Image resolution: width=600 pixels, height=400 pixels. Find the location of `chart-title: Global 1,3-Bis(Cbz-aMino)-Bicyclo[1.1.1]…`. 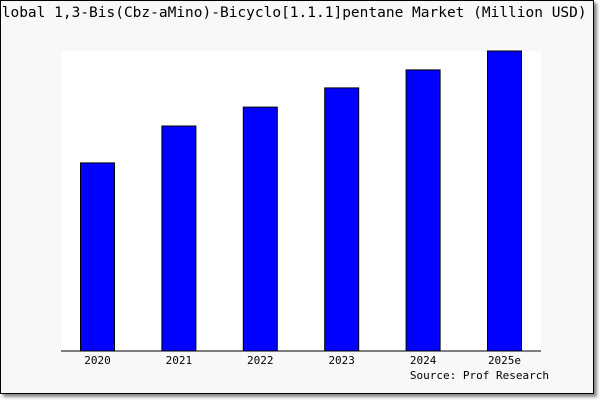

chart-title: Global 1,3-Bis(Cbz-aMino)-Bicyclo[1.1.1]… is located at coordinates (293, 13).